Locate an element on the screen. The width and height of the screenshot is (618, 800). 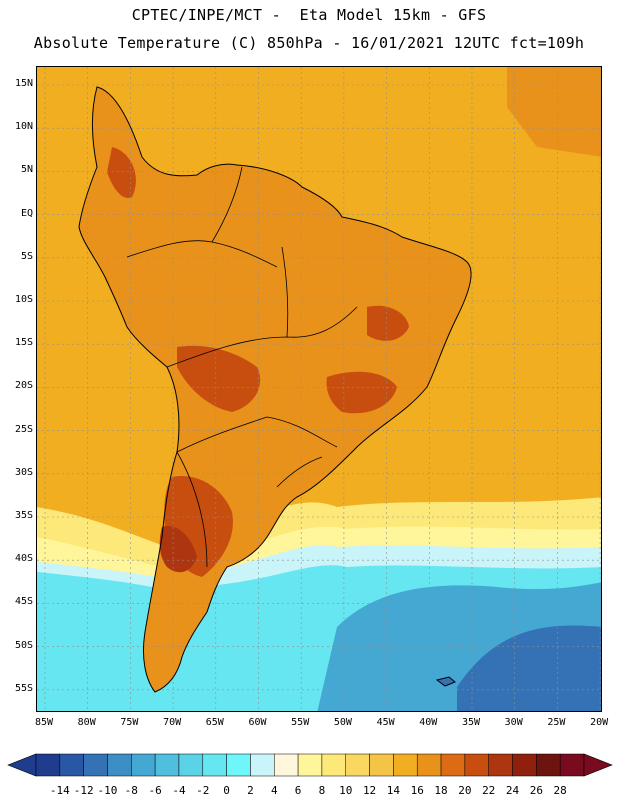
map-title-line1: CPTEC/INPE/MCT - Eta Model 15km - GFS is located at coordinates (309, 15).